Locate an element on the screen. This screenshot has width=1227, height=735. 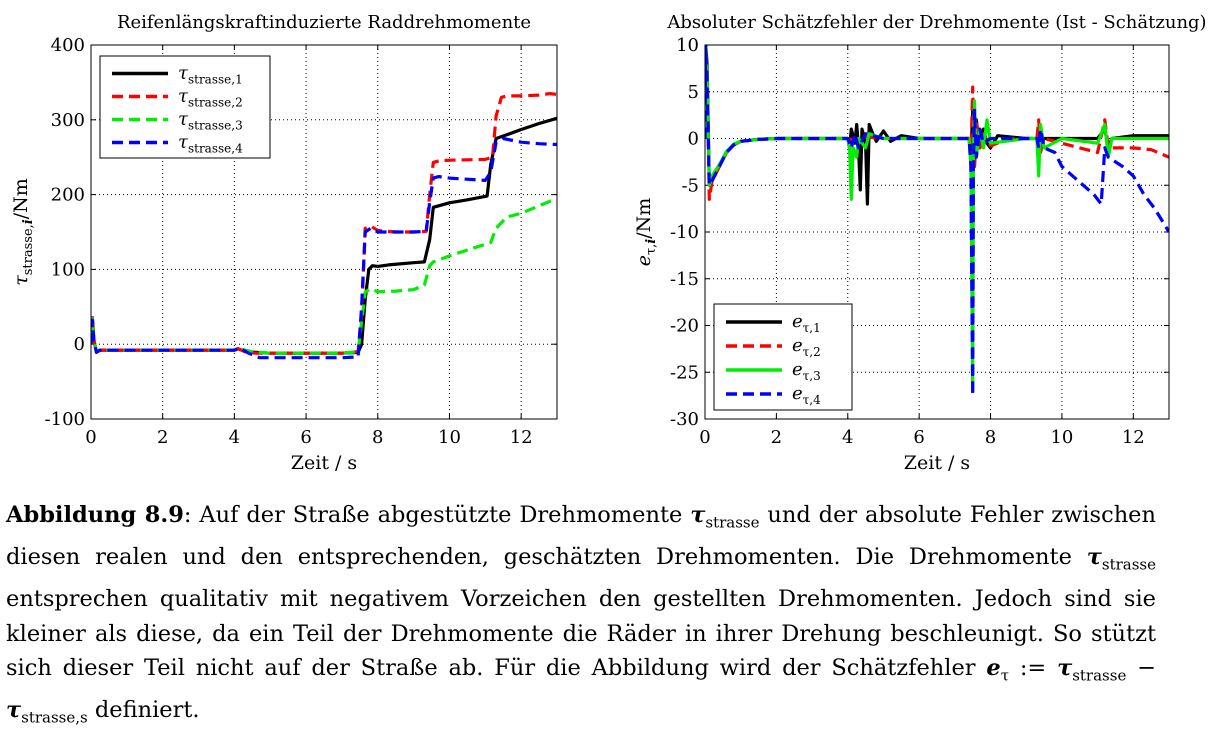
legend-label-3: τstrasse,3 is located at coordinates (210, 121).